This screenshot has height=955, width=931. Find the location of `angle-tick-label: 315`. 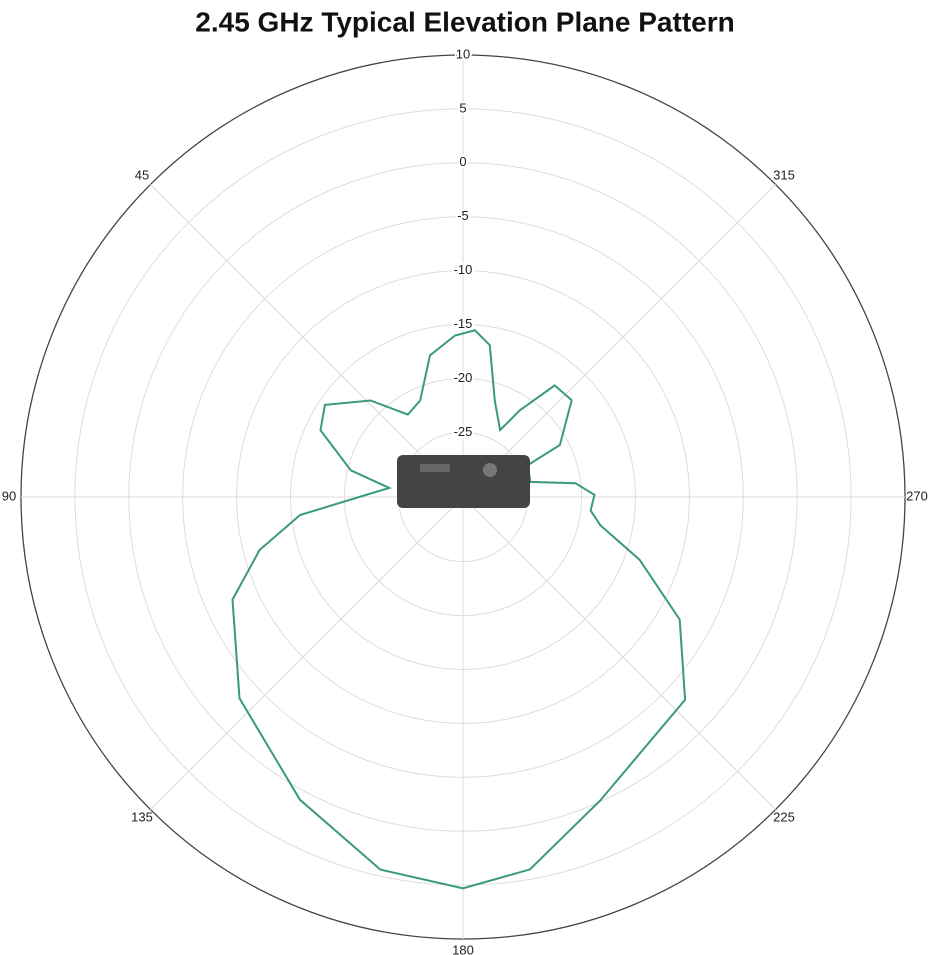

angle-tick-label: 315 is located at coordinates (784, 174).